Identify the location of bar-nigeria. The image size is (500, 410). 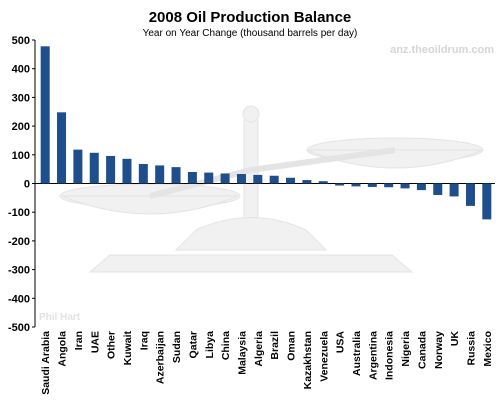
(405, 186).